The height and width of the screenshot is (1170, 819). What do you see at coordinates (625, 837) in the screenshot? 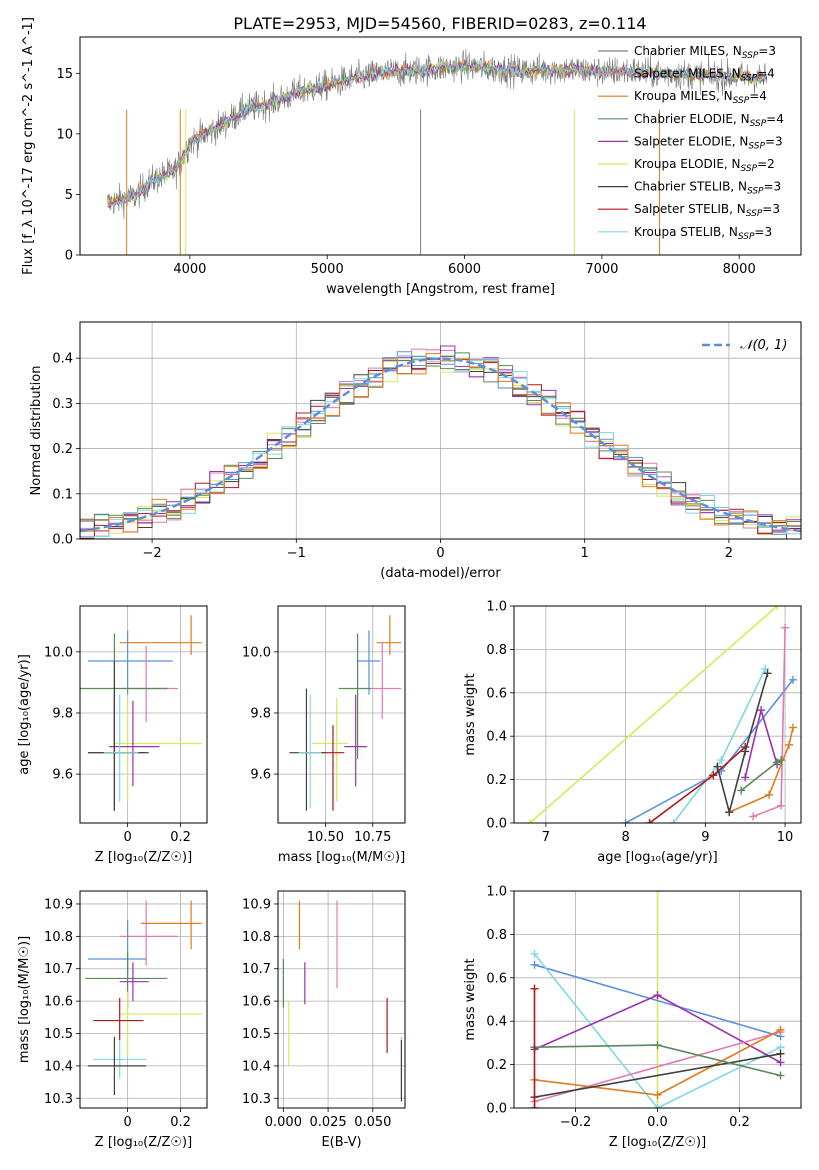
I see `x-tick-label: 8` at bounding box center [625, 837].